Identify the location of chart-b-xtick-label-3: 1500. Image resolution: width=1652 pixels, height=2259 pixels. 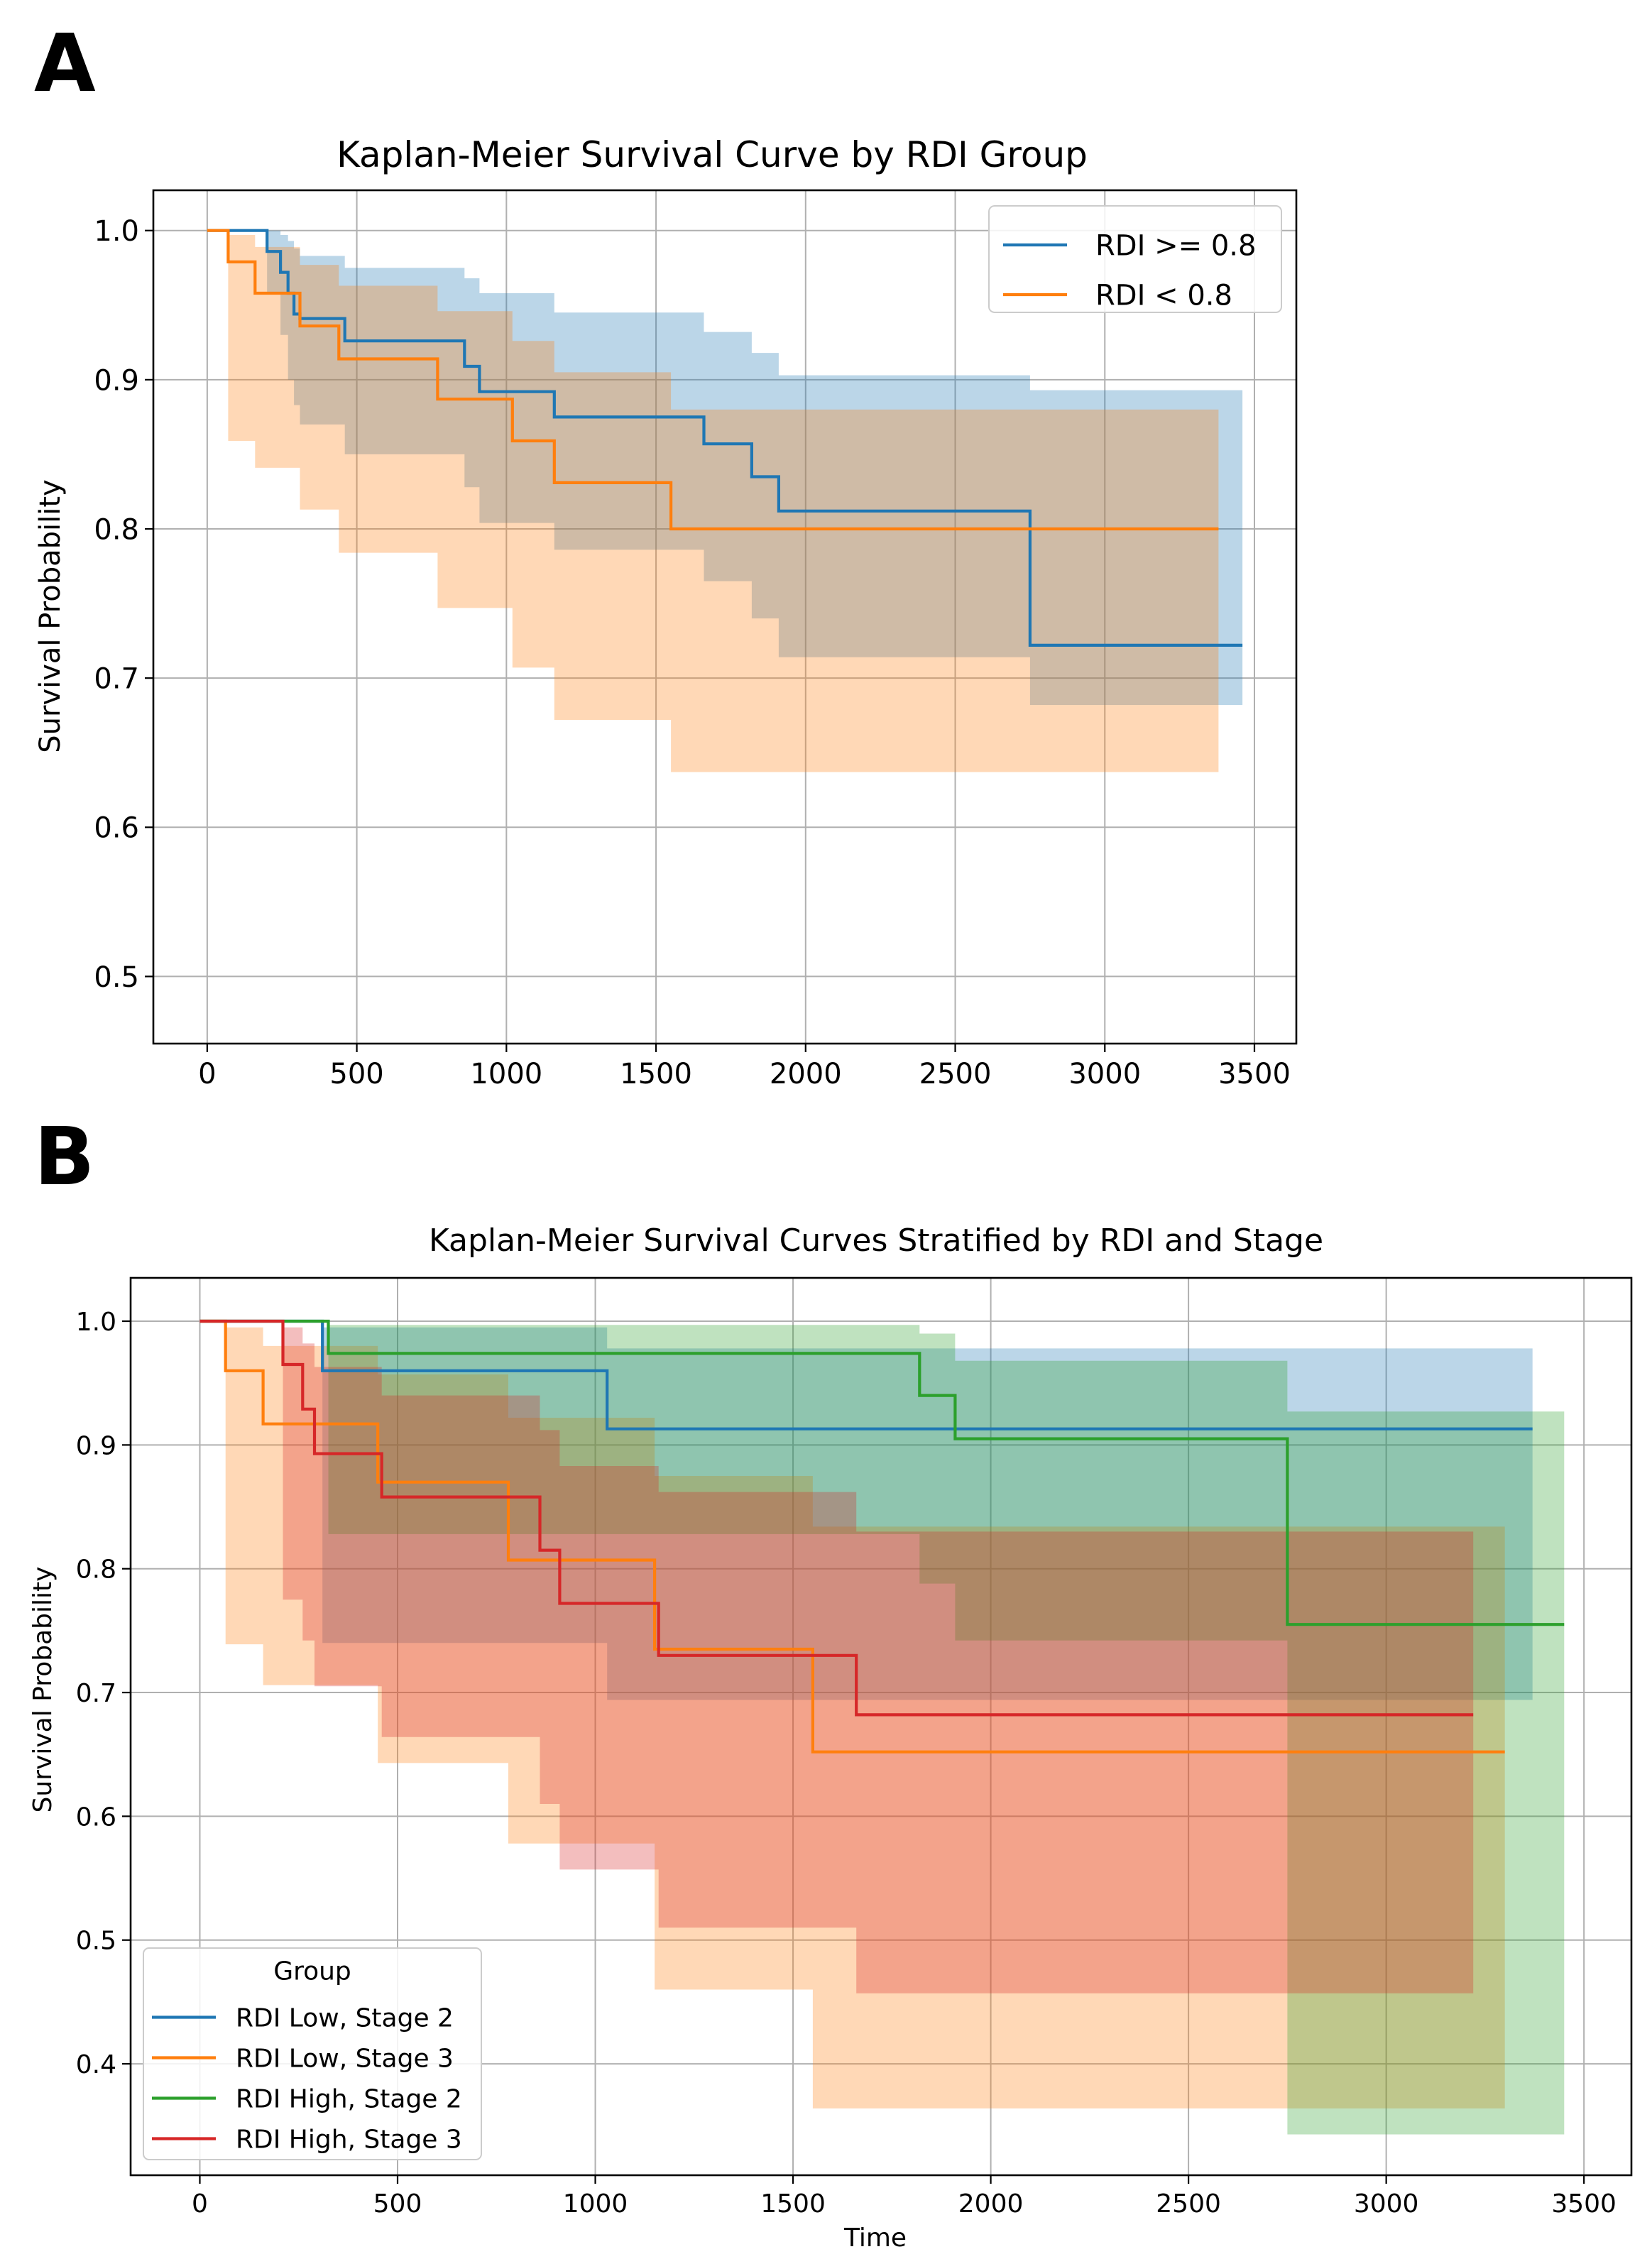
(793, 2204).